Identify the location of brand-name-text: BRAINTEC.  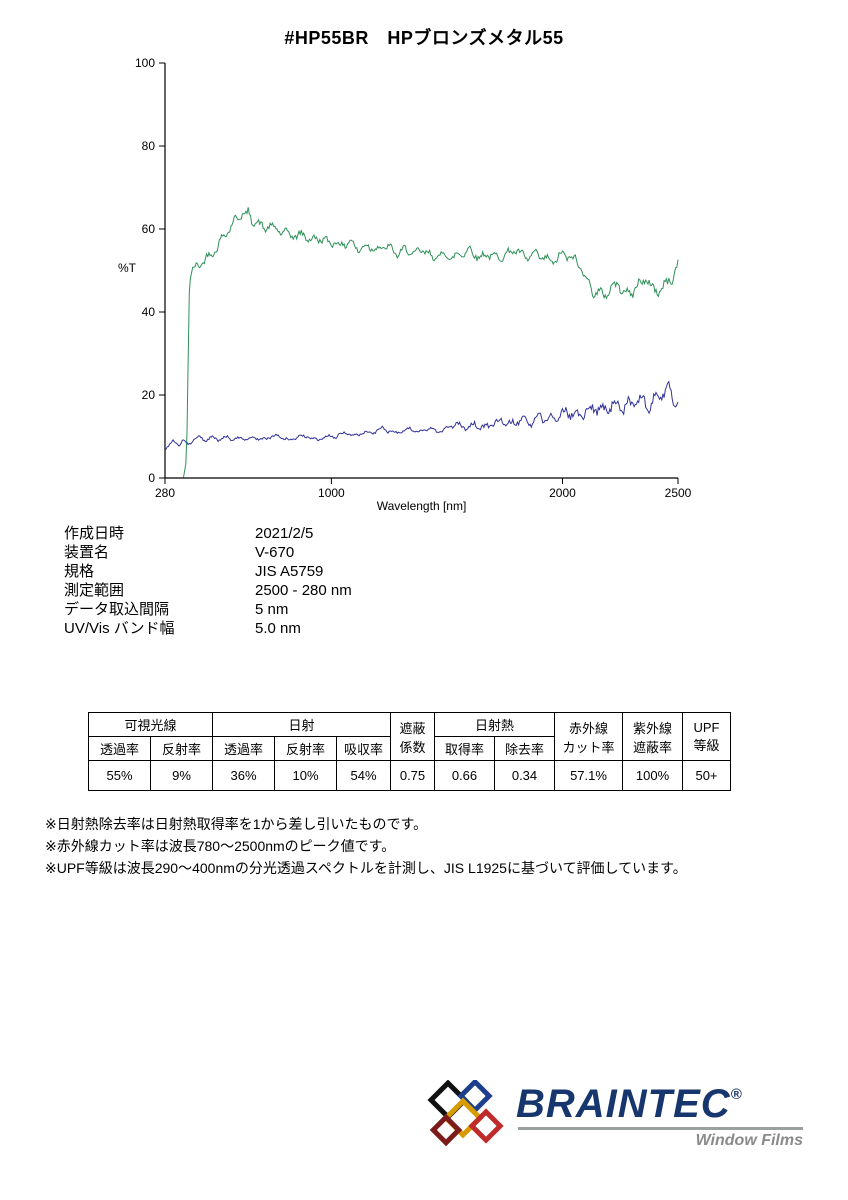
(623, 1104).